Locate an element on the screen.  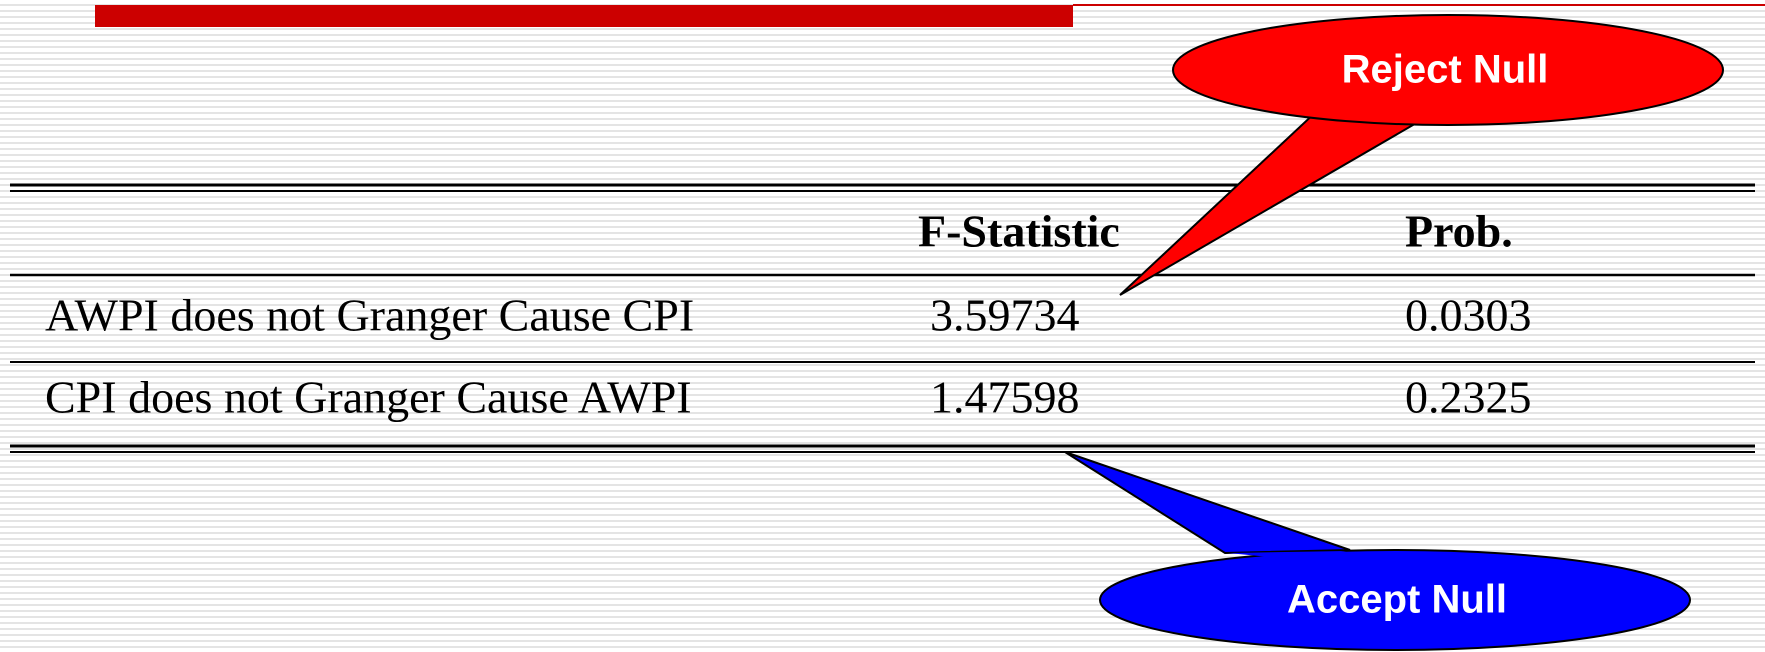
cell: 0.0303 is located at coordinates (1468, 315).